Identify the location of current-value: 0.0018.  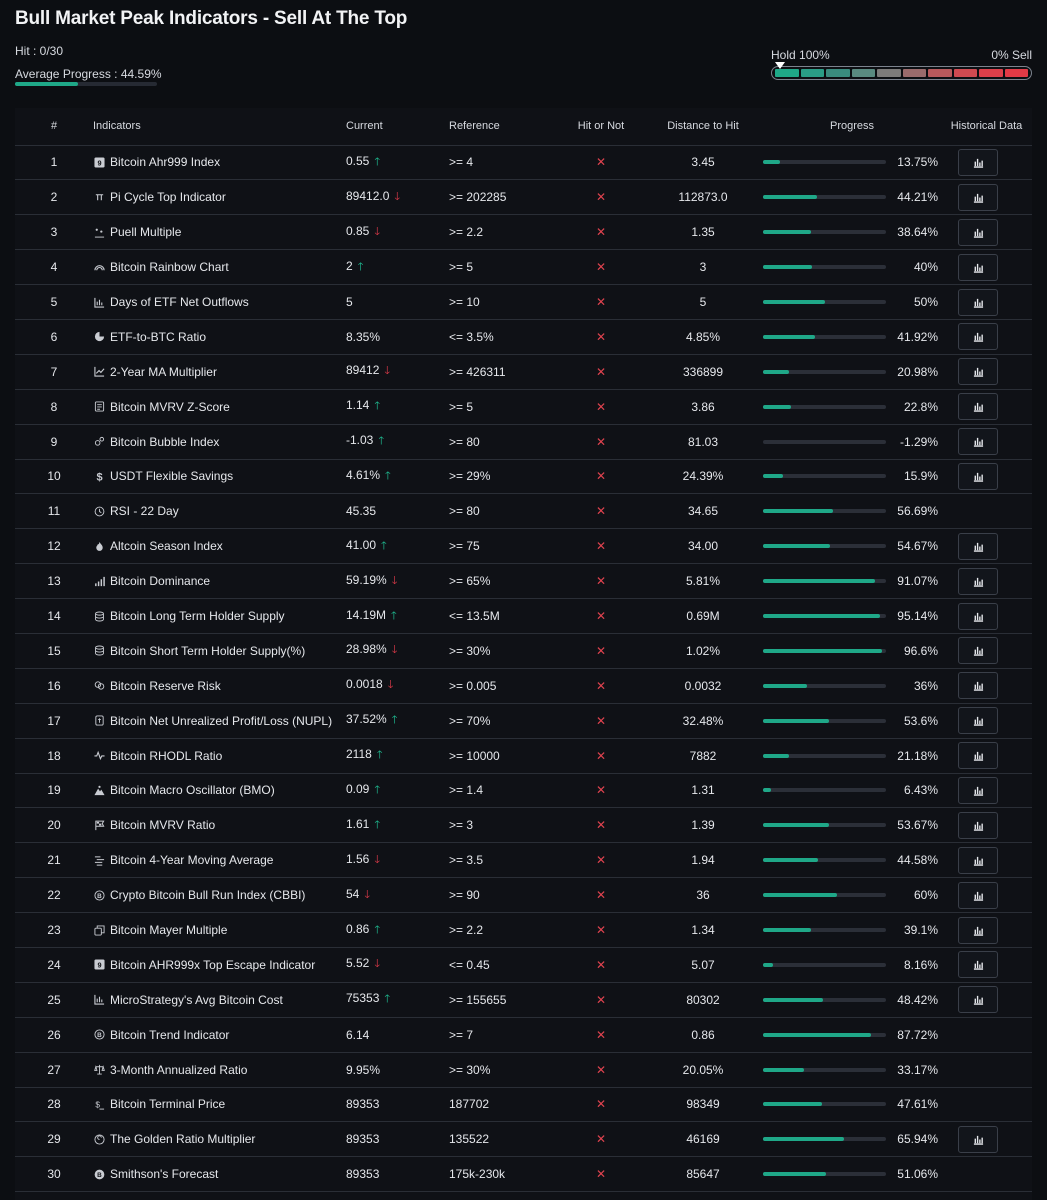
(364, 684).